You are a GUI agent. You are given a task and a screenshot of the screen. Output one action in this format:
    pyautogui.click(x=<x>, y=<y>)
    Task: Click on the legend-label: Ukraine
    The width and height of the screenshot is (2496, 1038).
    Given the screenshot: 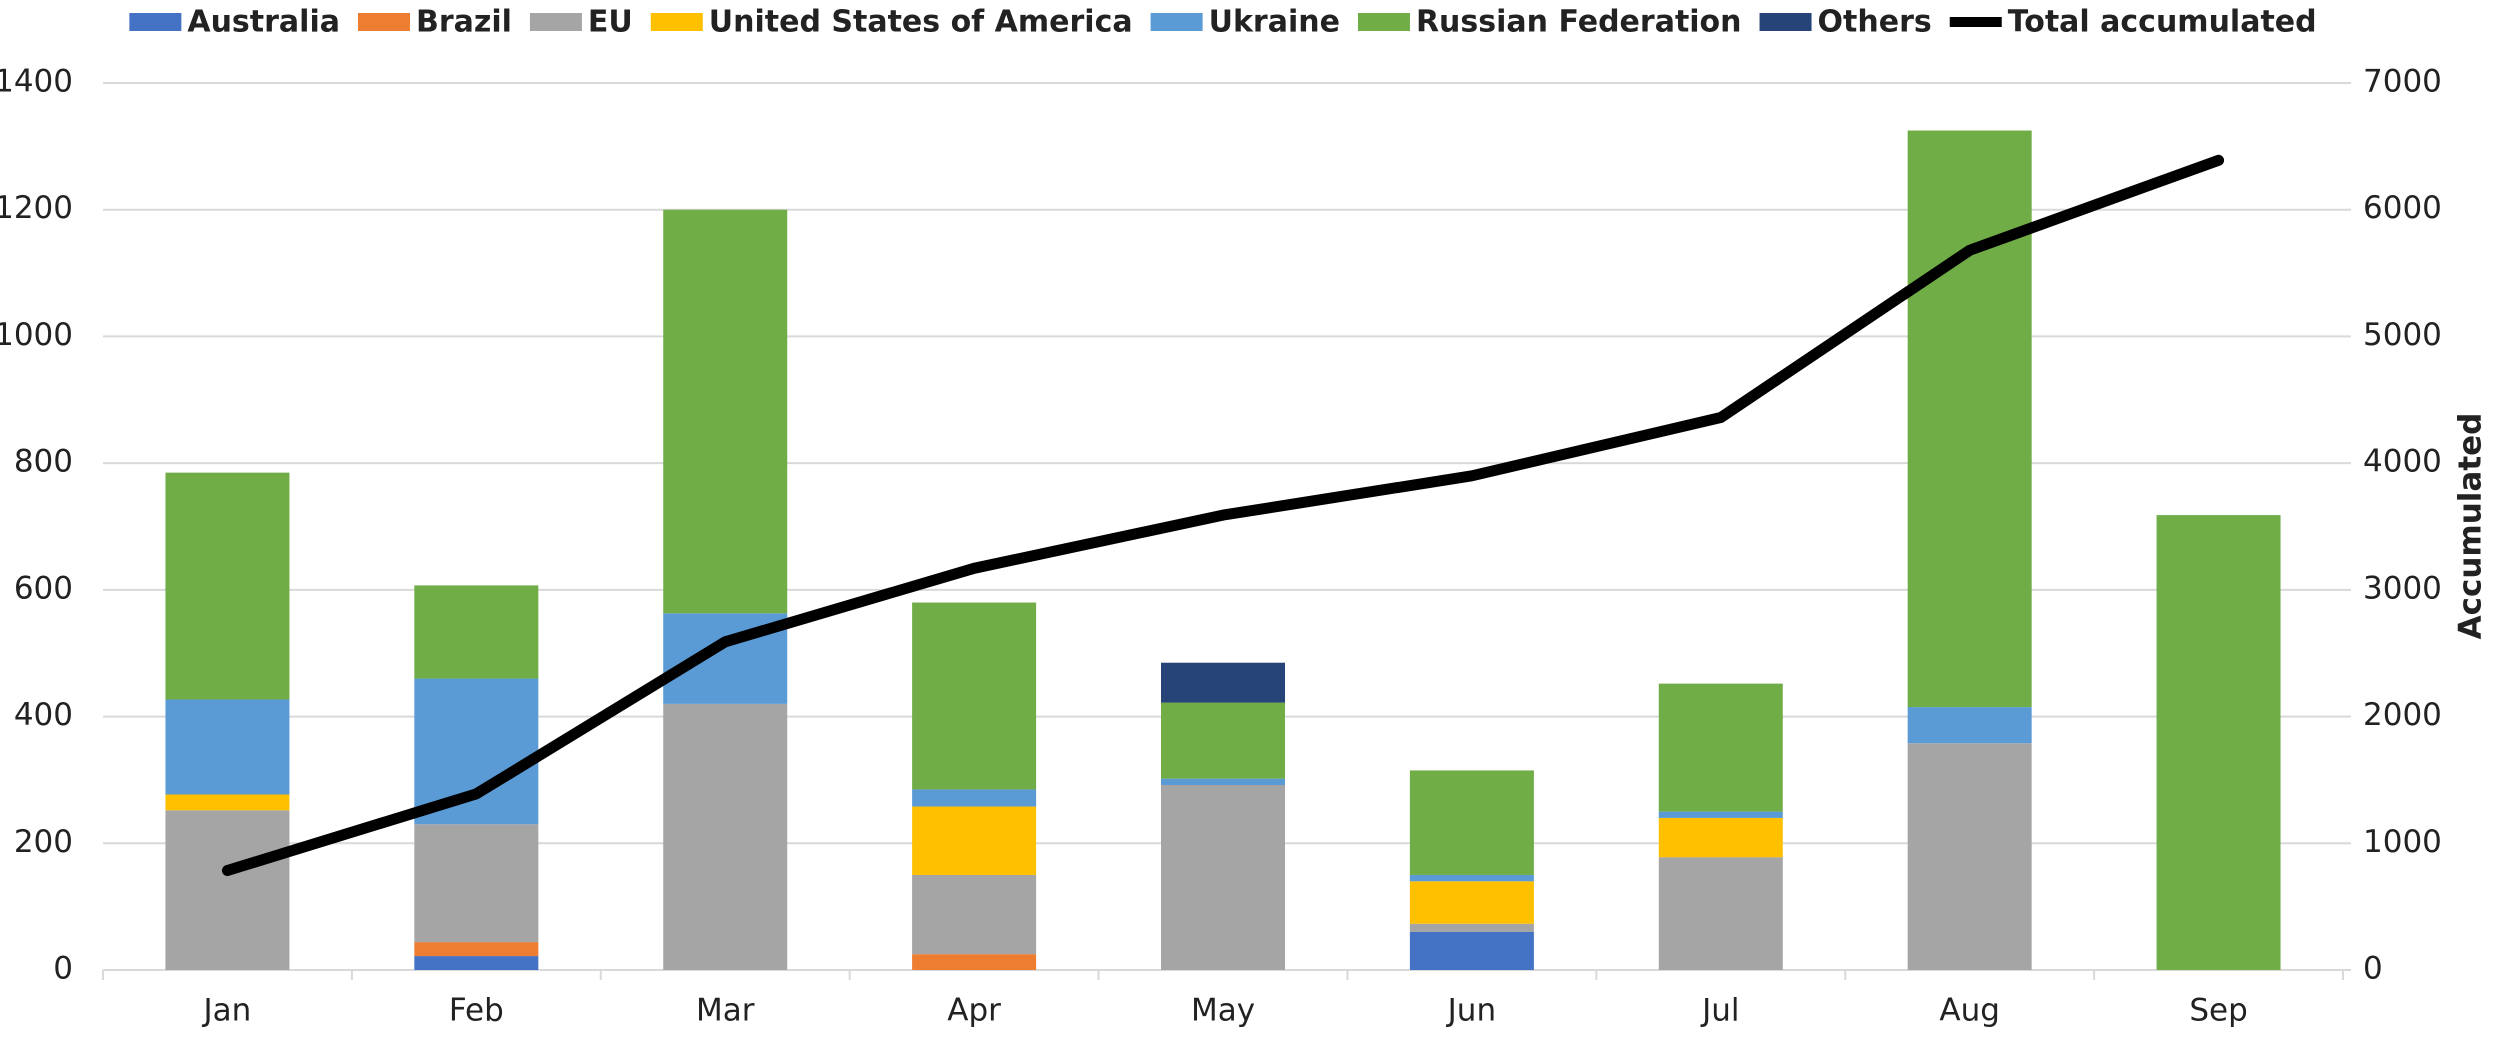 What is the action you would take?
    pyautogui.click(x=1274, y=22)
    